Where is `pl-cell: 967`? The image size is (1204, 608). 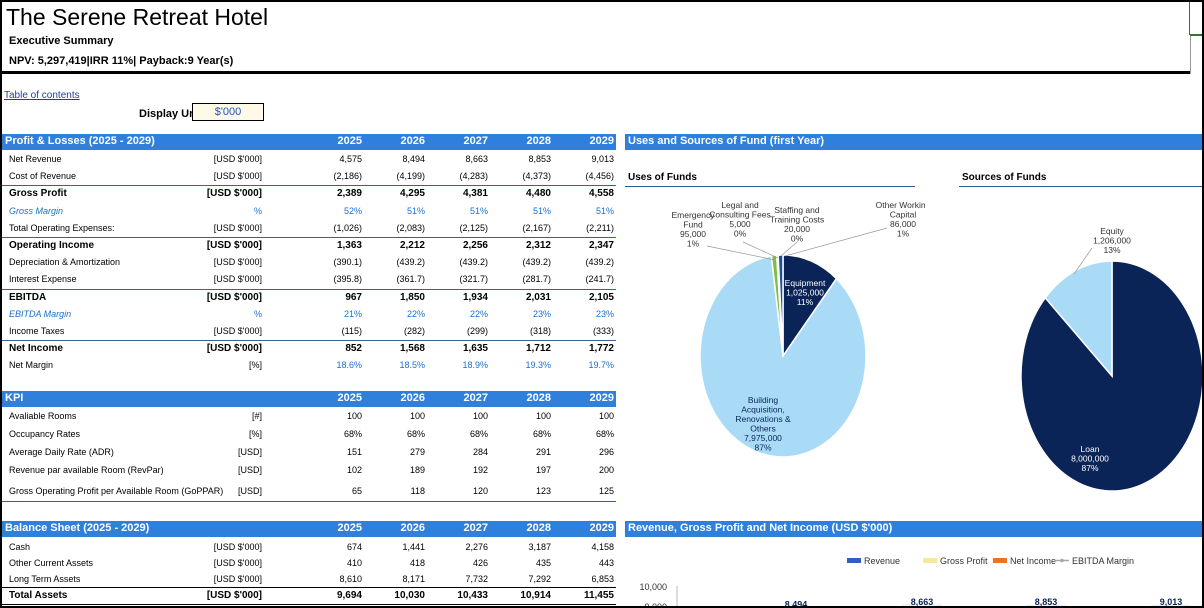 pl-cell: 967 is located at coordinates (353, 297).